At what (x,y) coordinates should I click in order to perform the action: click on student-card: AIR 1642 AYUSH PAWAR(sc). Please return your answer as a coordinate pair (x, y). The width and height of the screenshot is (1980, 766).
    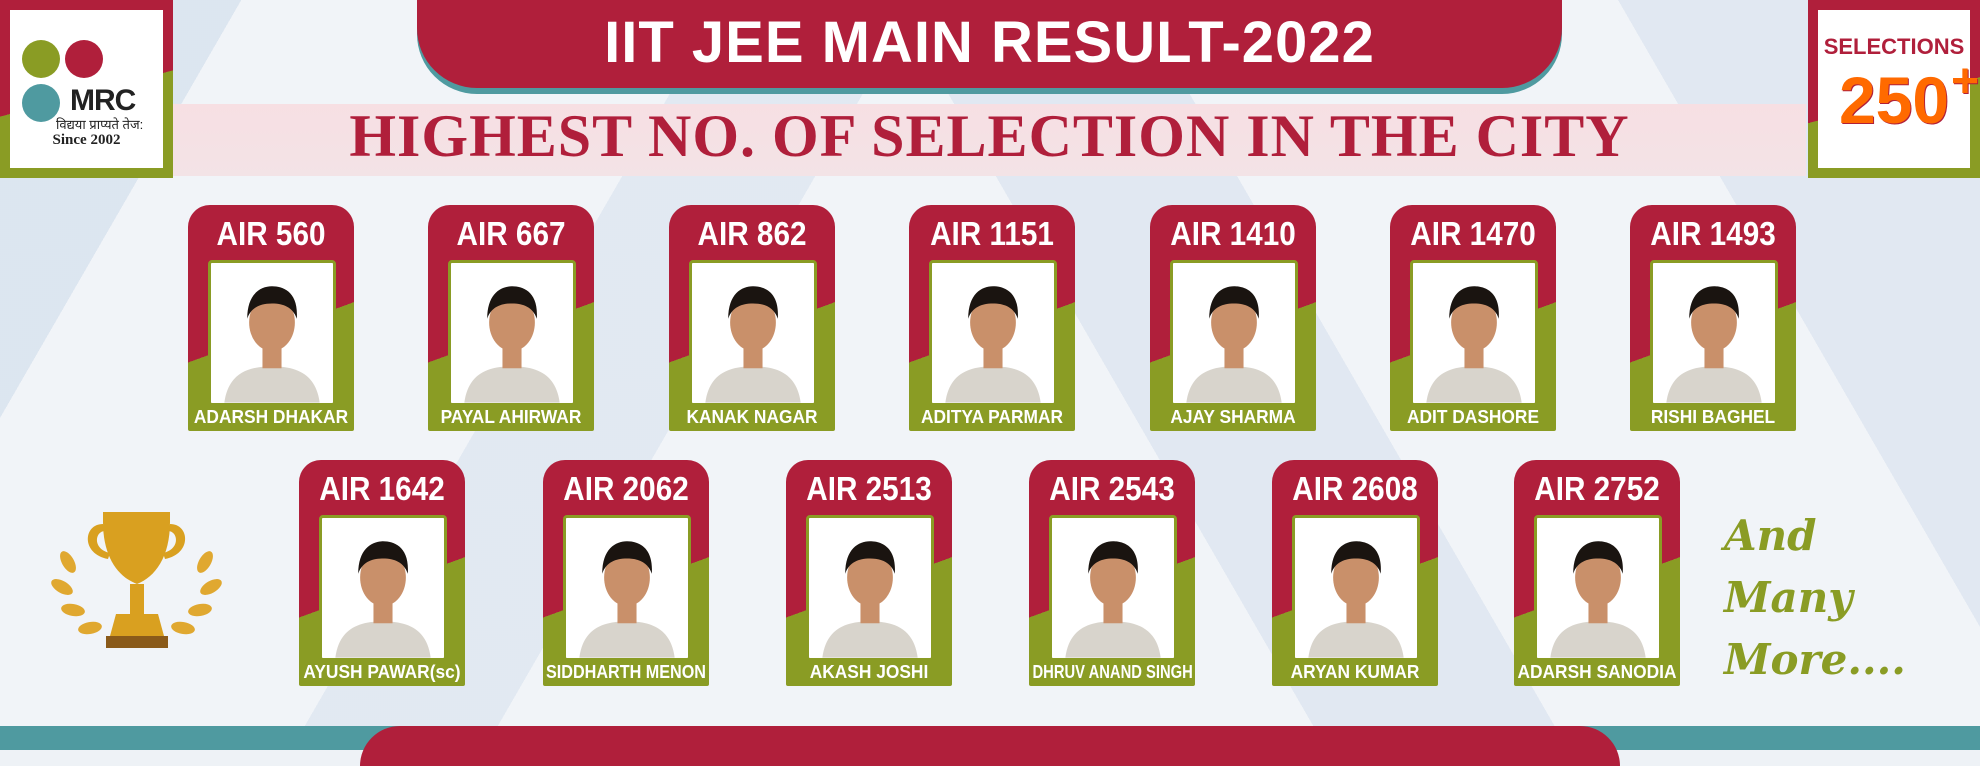
    Looking at the image, I should click on (382, 573).